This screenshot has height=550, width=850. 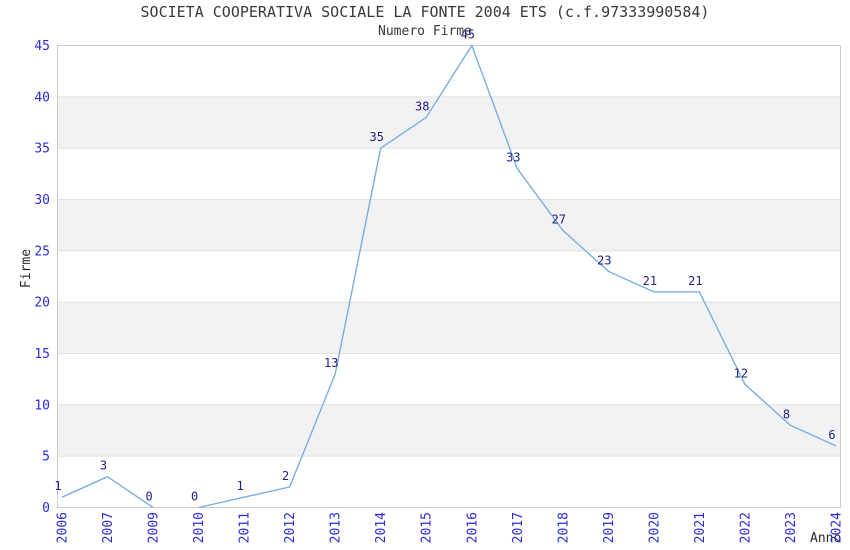 I want to click on y-tick-label: 20, so click(x=42, y=303).